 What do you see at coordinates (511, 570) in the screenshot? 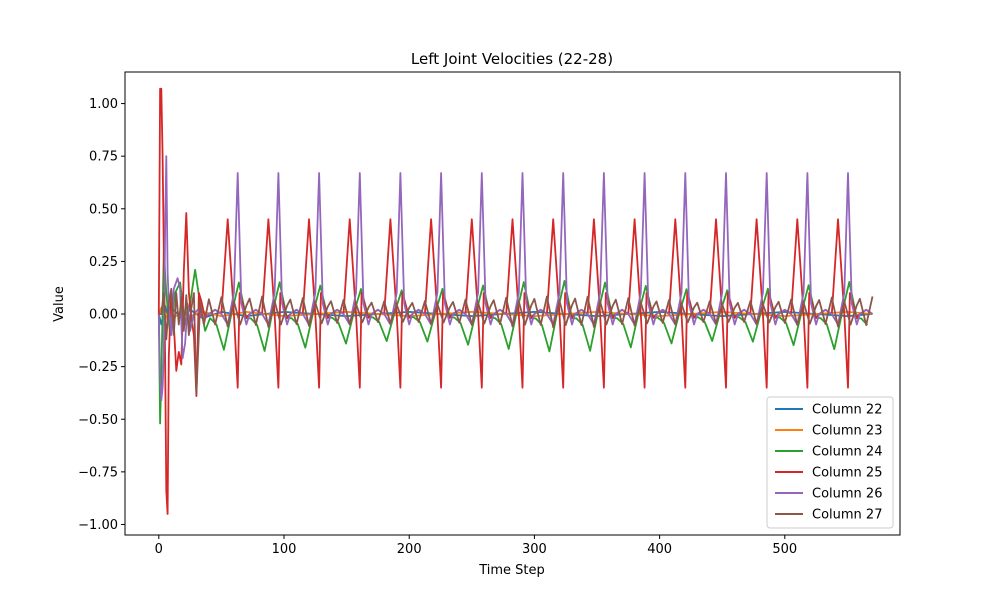
I see `x-axis-label: Time Step` at bounding box center [511, 570].